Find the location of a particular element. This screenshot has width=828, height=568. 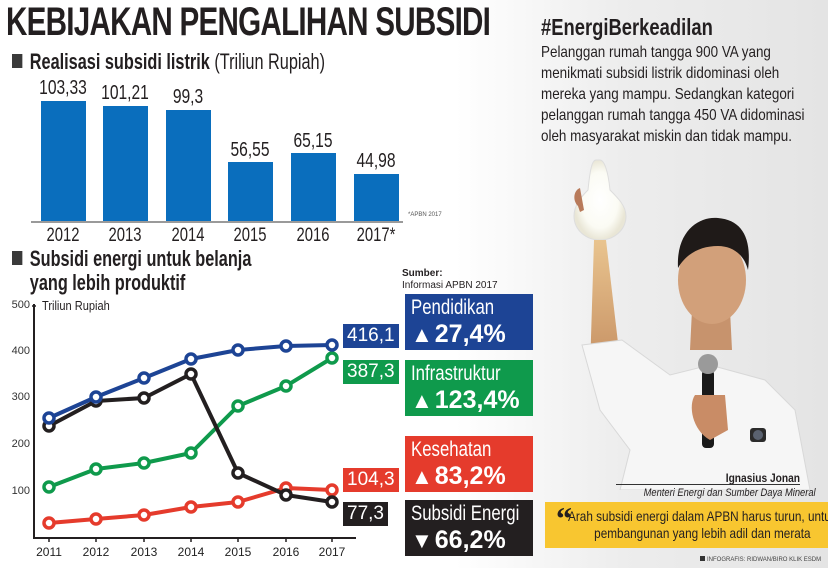

bar-year-label: 2012 is located at coordinates (63, 235).